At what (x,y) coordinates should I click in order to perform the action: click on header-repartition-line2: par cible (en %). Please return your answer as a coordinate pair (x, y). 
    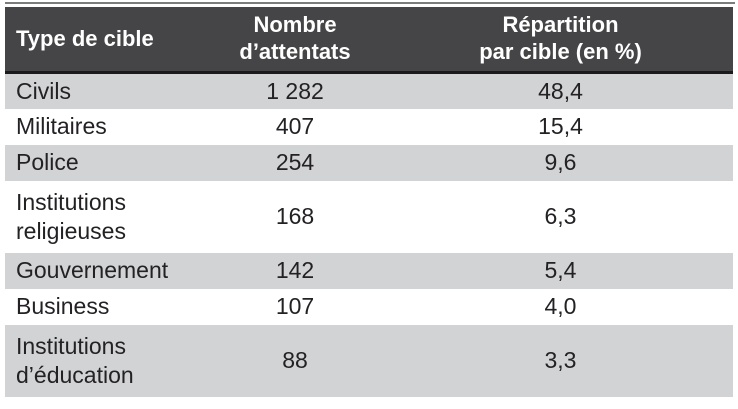
    Looking at the image, I should click on (560, 51).